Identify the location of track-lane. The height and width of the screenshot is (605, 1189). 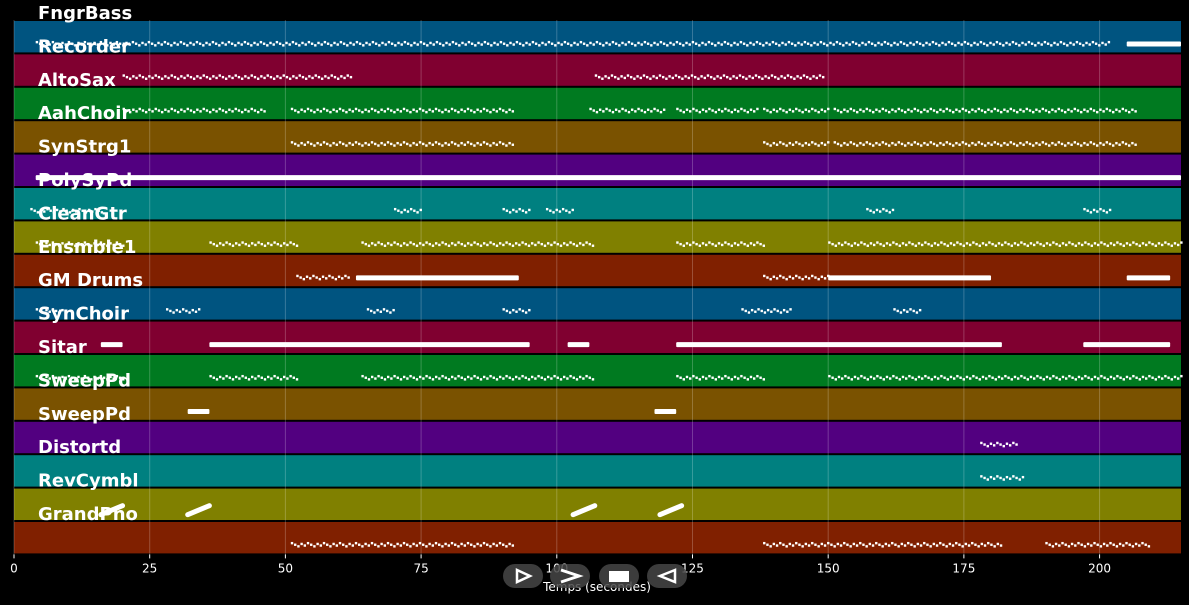
(597, 270).